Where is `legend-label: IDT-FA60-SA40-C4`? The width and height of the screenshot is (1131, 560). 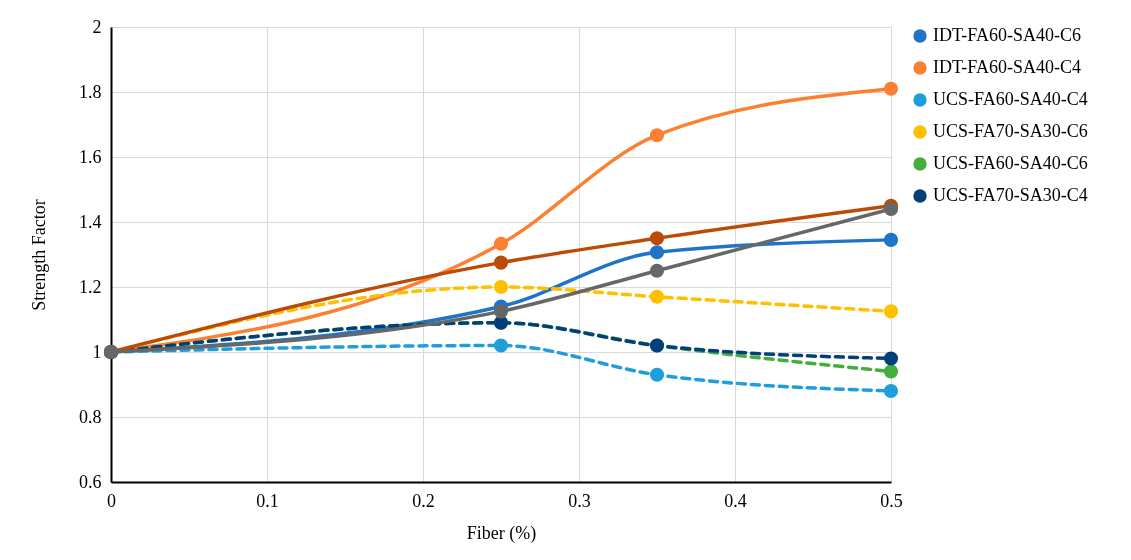 legend-label: IDT-FA60-SA40-C4 is located at coordinates (1007, 67).